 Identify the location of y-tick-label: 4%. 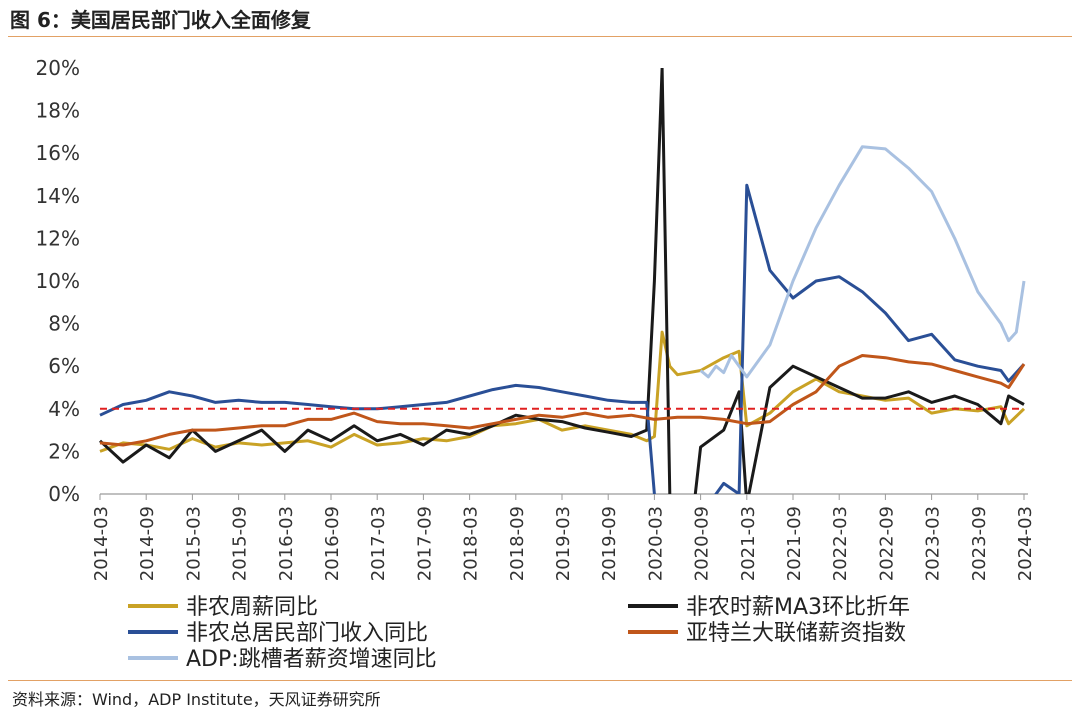
(64, 409).